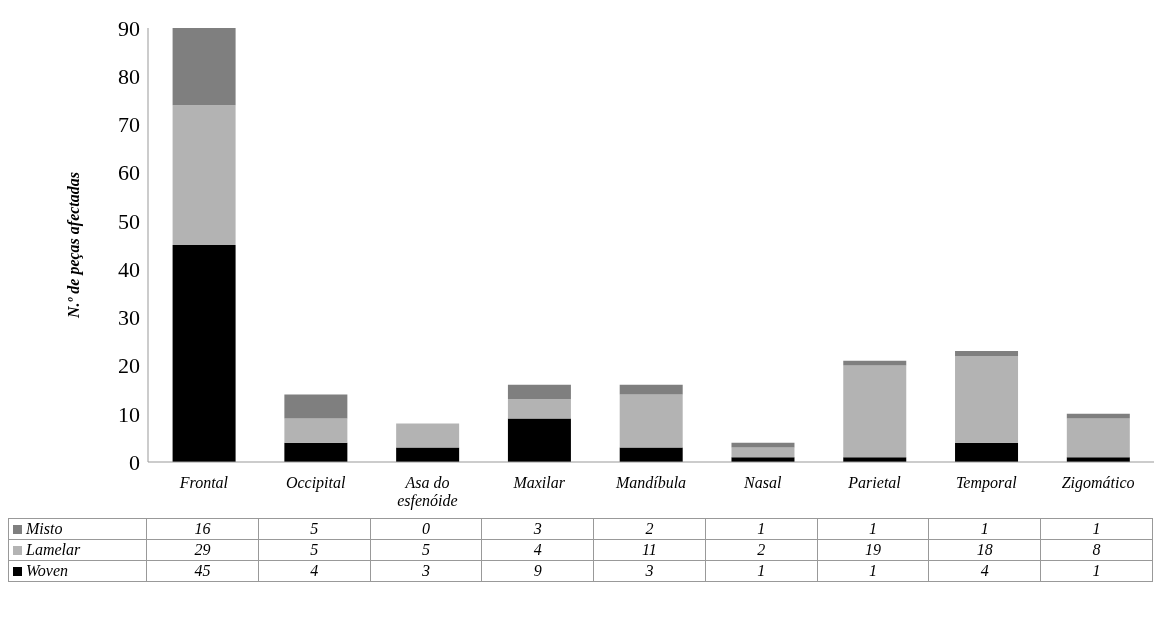  I want to click on data-label: 11, so click(649, 550).